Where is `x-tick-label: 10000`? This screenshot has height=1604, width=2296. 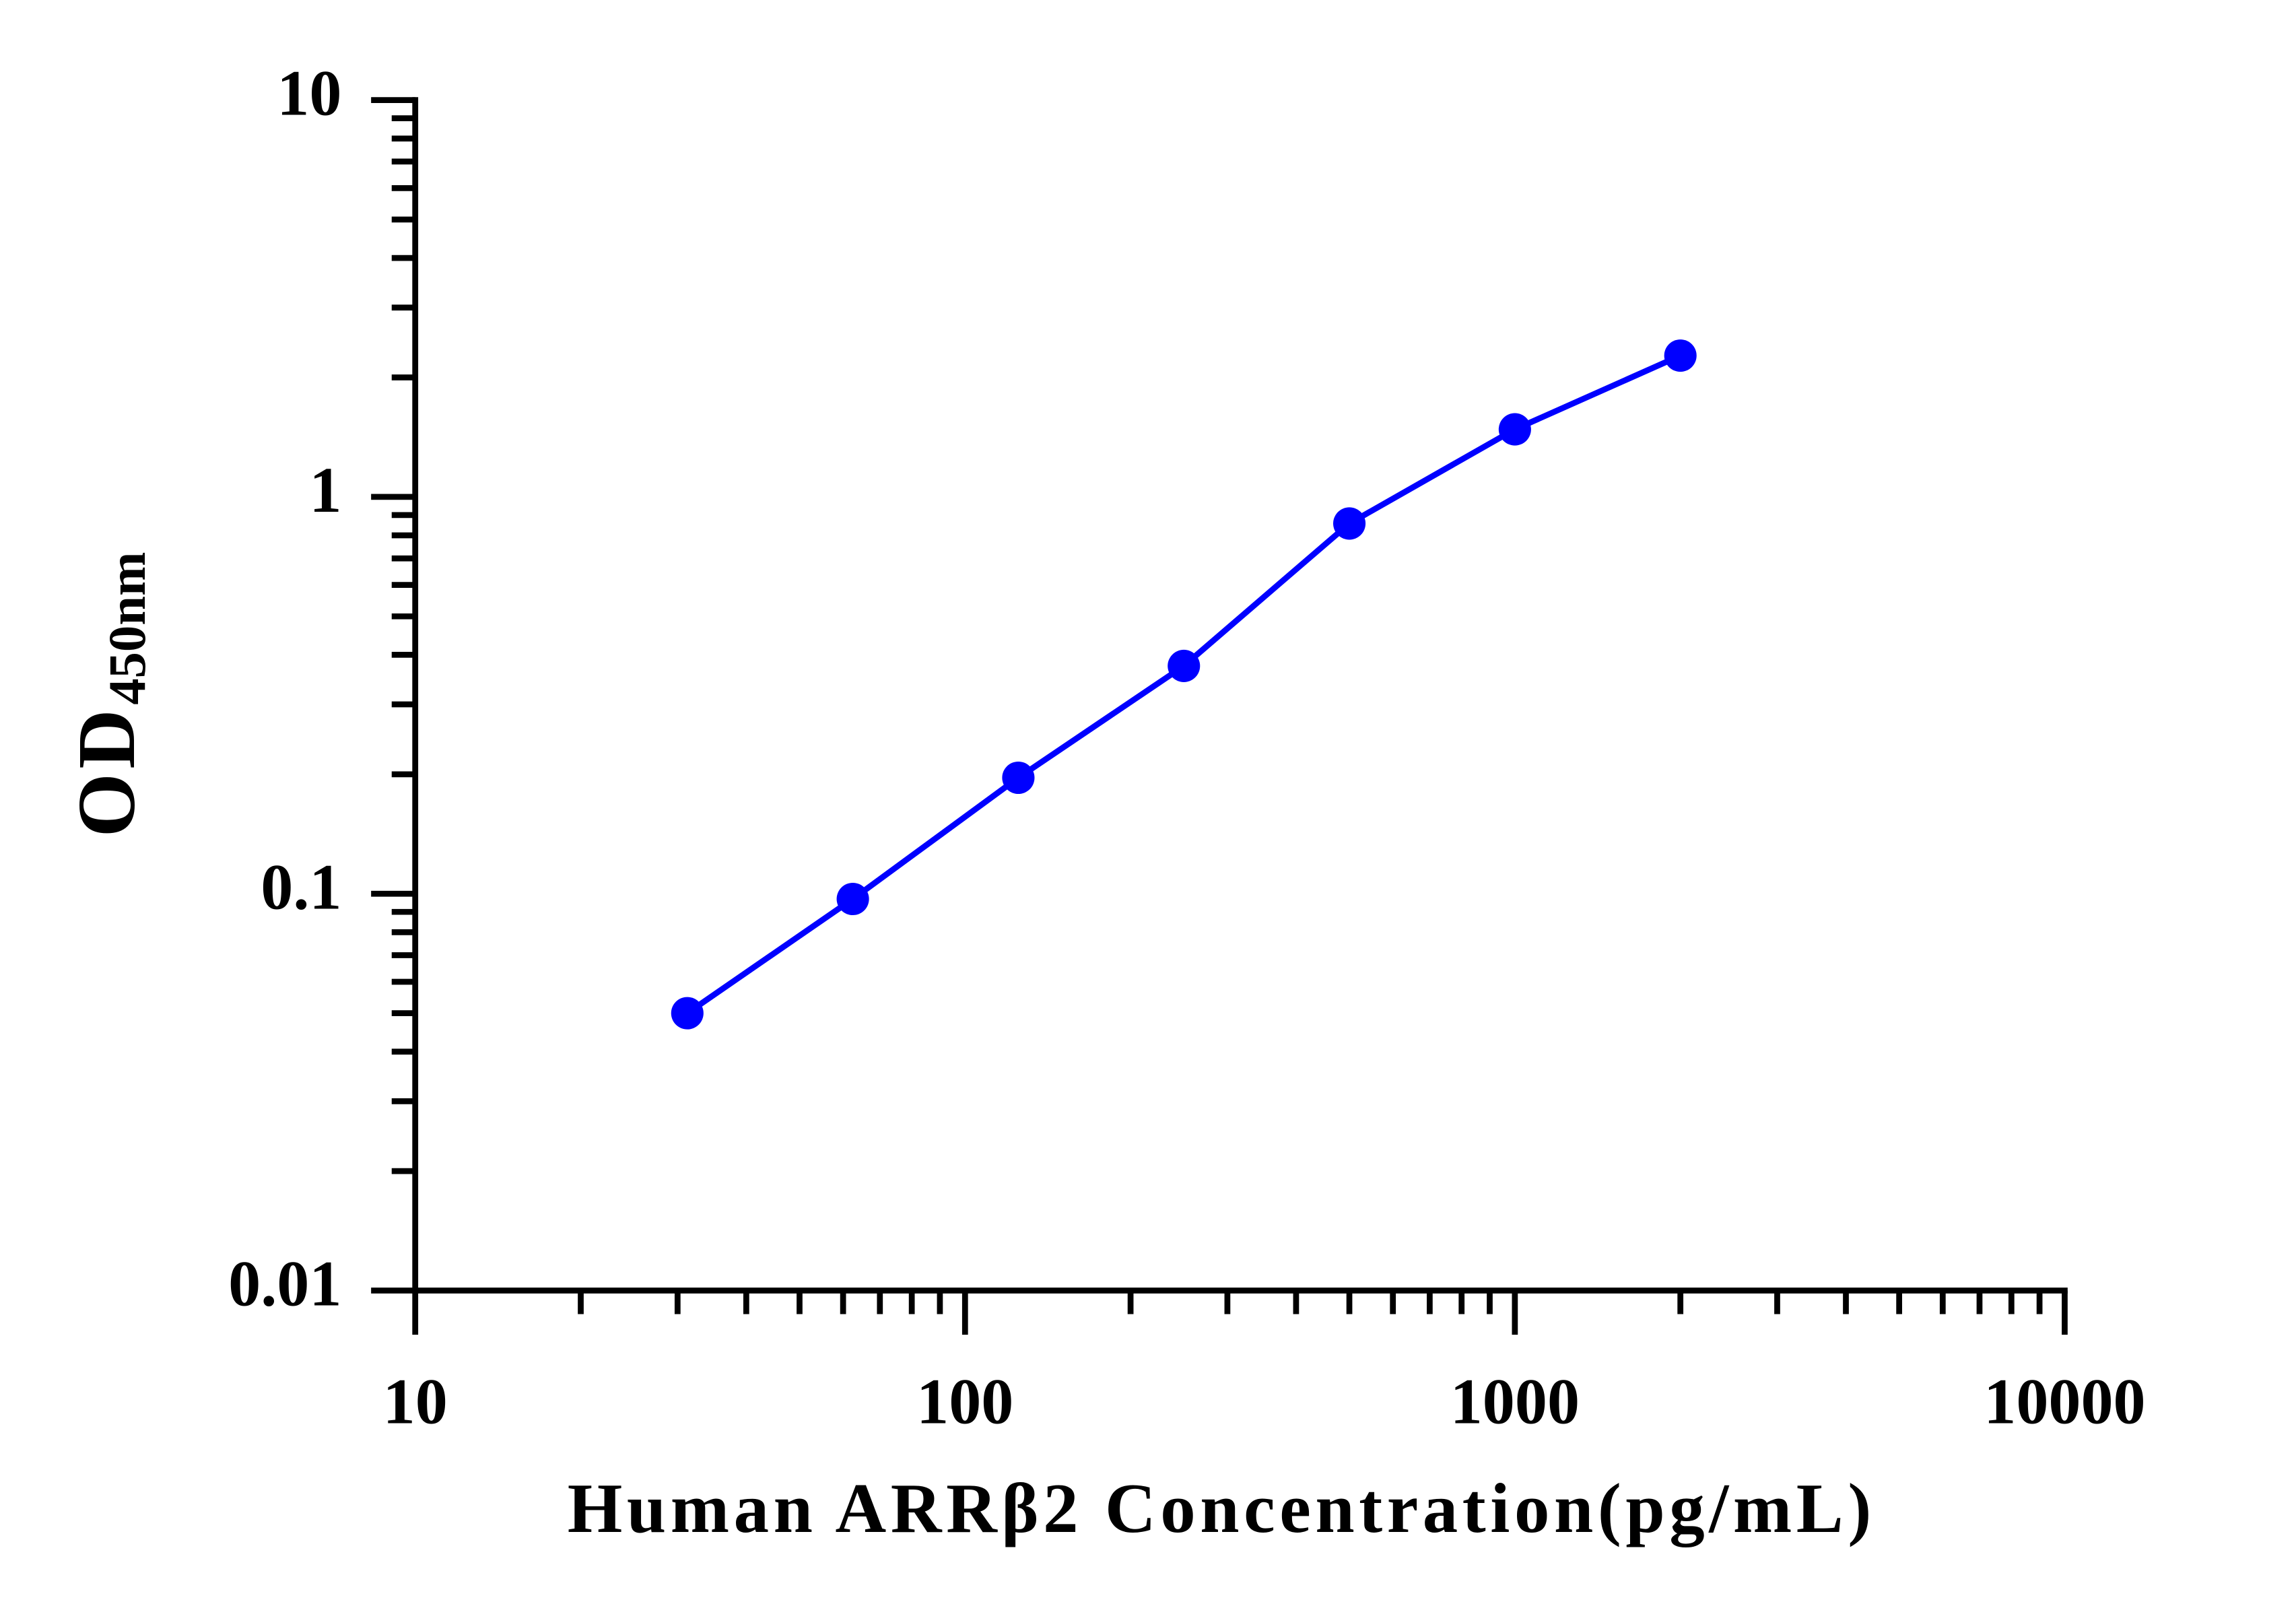 x-tick-label: 10000 is located at coordinates (2064, 1401).